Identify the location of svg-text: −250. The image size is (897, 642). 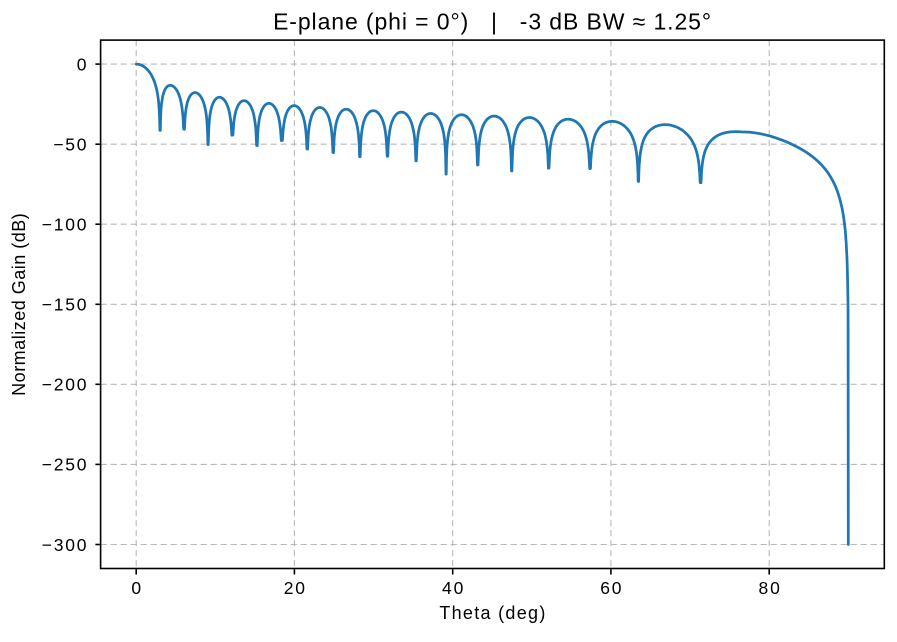
(65, 465).